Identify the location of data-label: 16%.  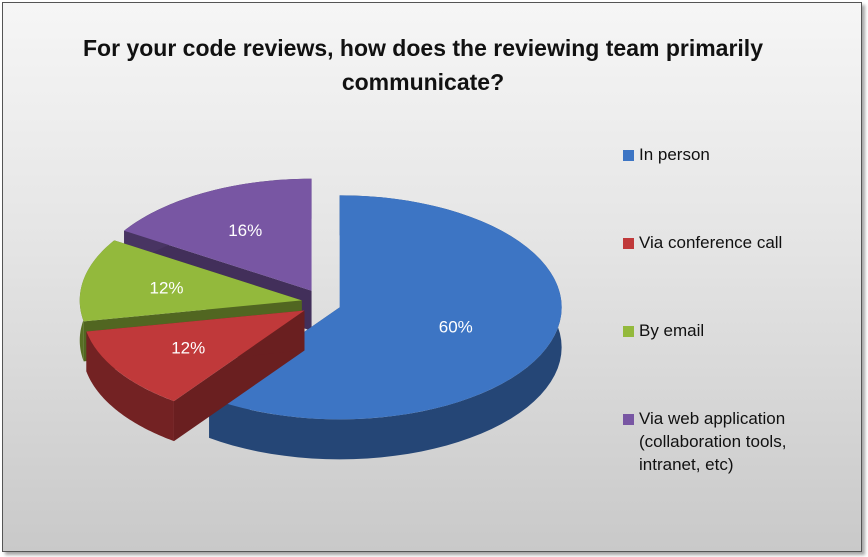
(245, 230).